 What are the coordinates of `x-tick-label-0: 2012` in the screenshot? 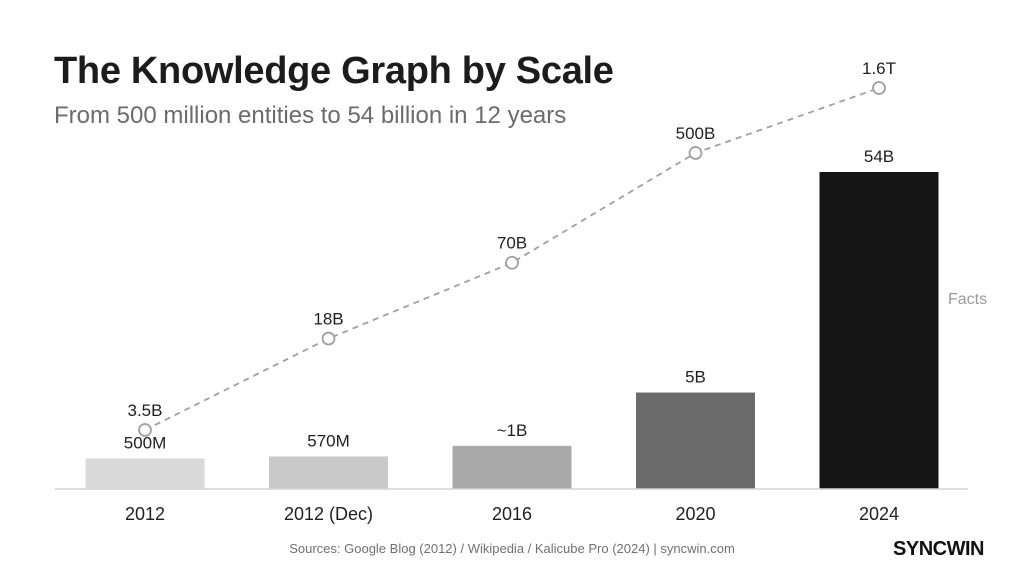 It's located at (145, 514).